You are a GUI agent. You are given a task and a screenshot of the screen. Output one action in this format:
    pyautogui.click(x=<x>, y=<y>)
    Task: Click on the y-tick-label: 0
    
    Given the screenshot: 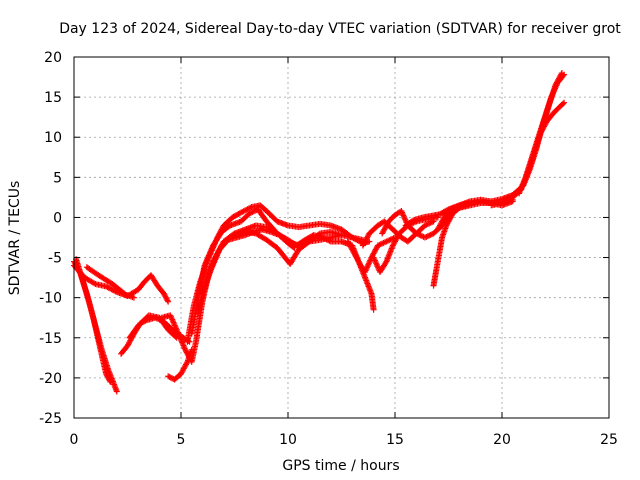 What is the action you would take?
    pyautogui.click(x=57, y=218)
    